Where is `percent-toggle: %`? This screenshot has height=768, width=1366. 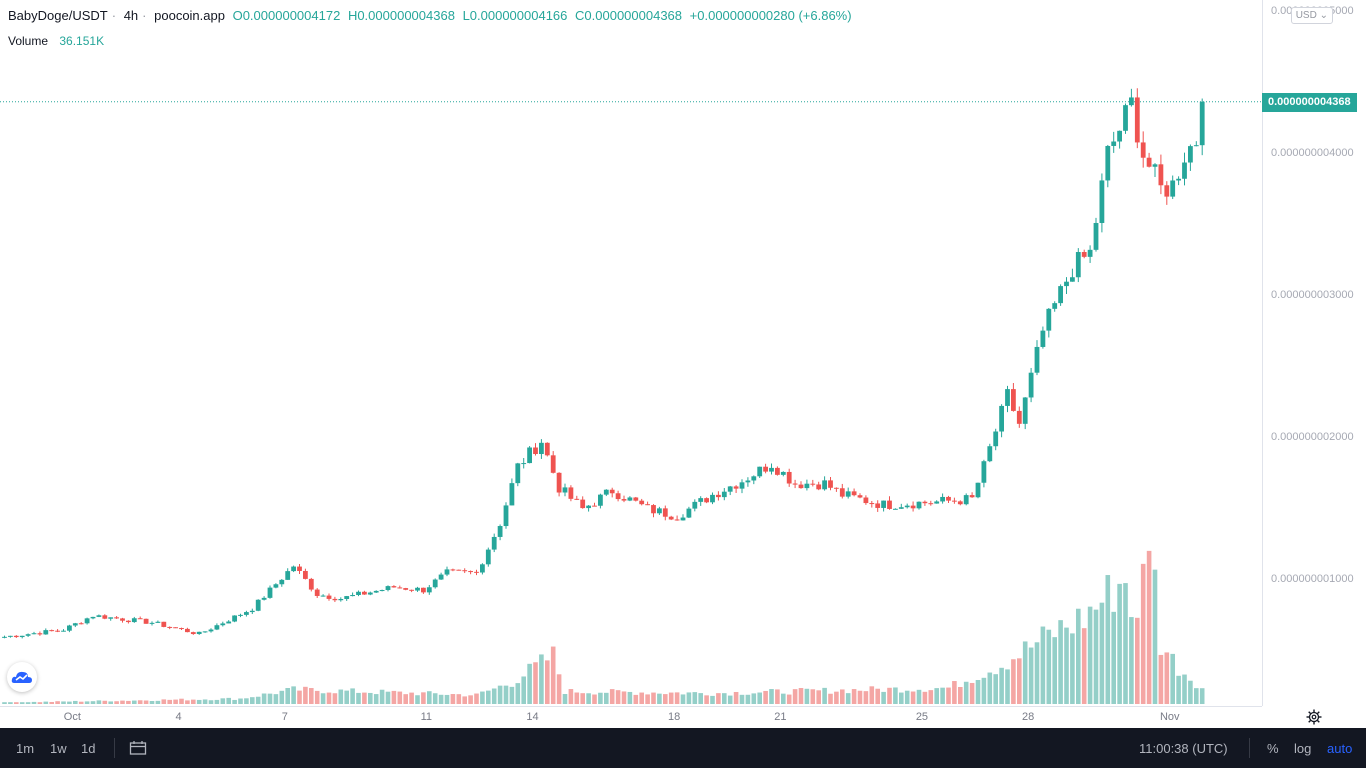 percent-toggle: % is located at coordinates (1273, 748).